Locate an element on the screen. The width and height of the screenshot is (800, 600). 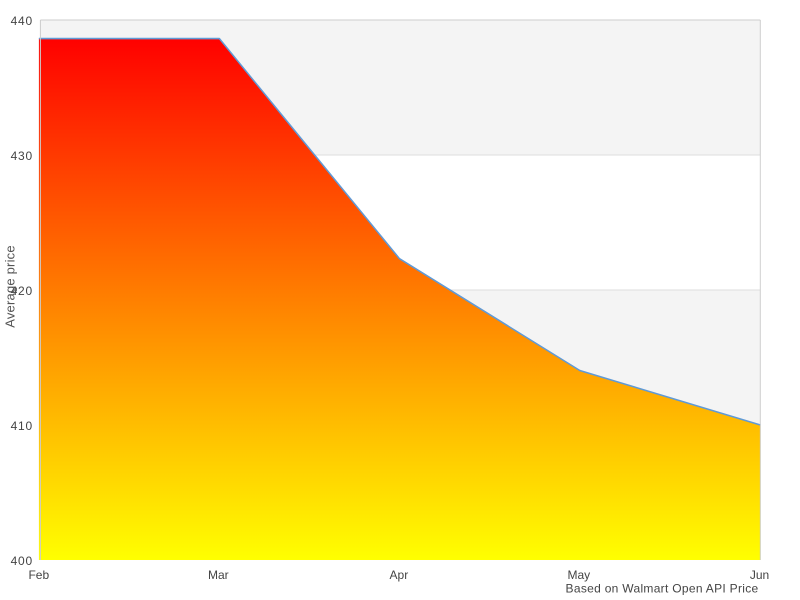
svg-text: Average price is located at coordinates (10, 286).